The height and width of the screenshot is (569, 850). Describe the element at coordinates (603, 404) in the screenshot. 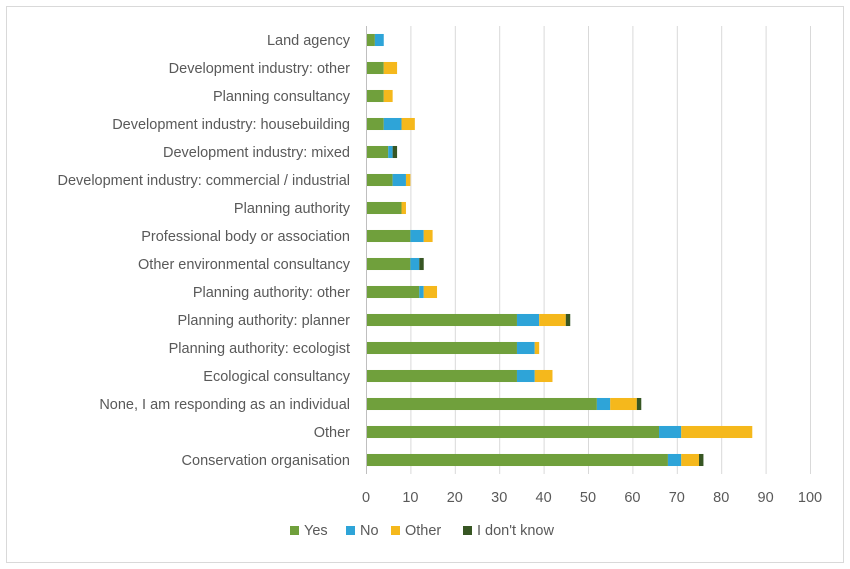

I see `bar-none-i-am-responding-as-an-individual-no` at that location.